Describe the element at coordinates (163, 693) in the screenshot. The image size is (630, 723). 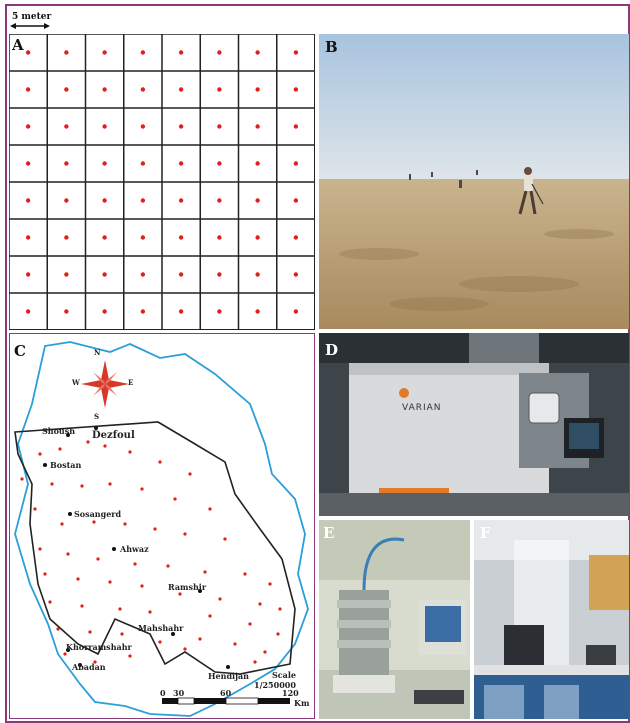
I see `map-scale-tick-0: 0` at that location.